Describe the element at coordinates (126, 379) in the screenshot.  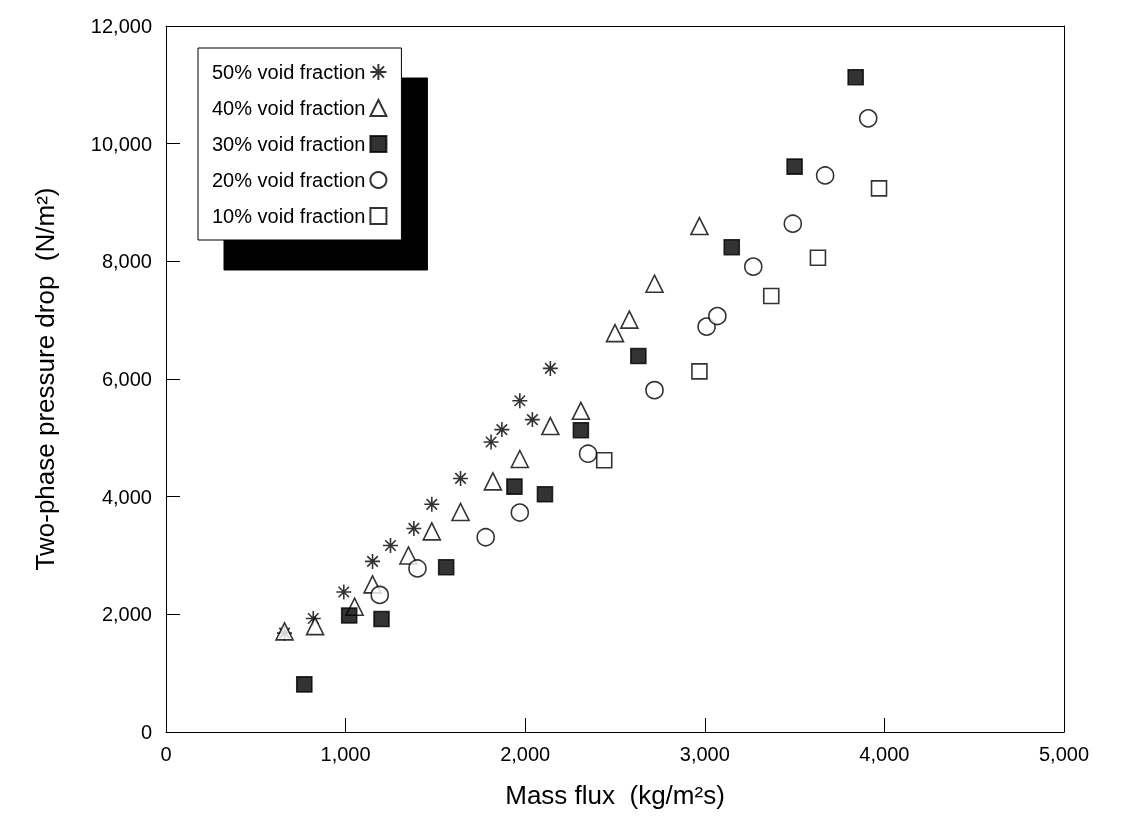
I see `y-tick-label: 6,000` at that location.